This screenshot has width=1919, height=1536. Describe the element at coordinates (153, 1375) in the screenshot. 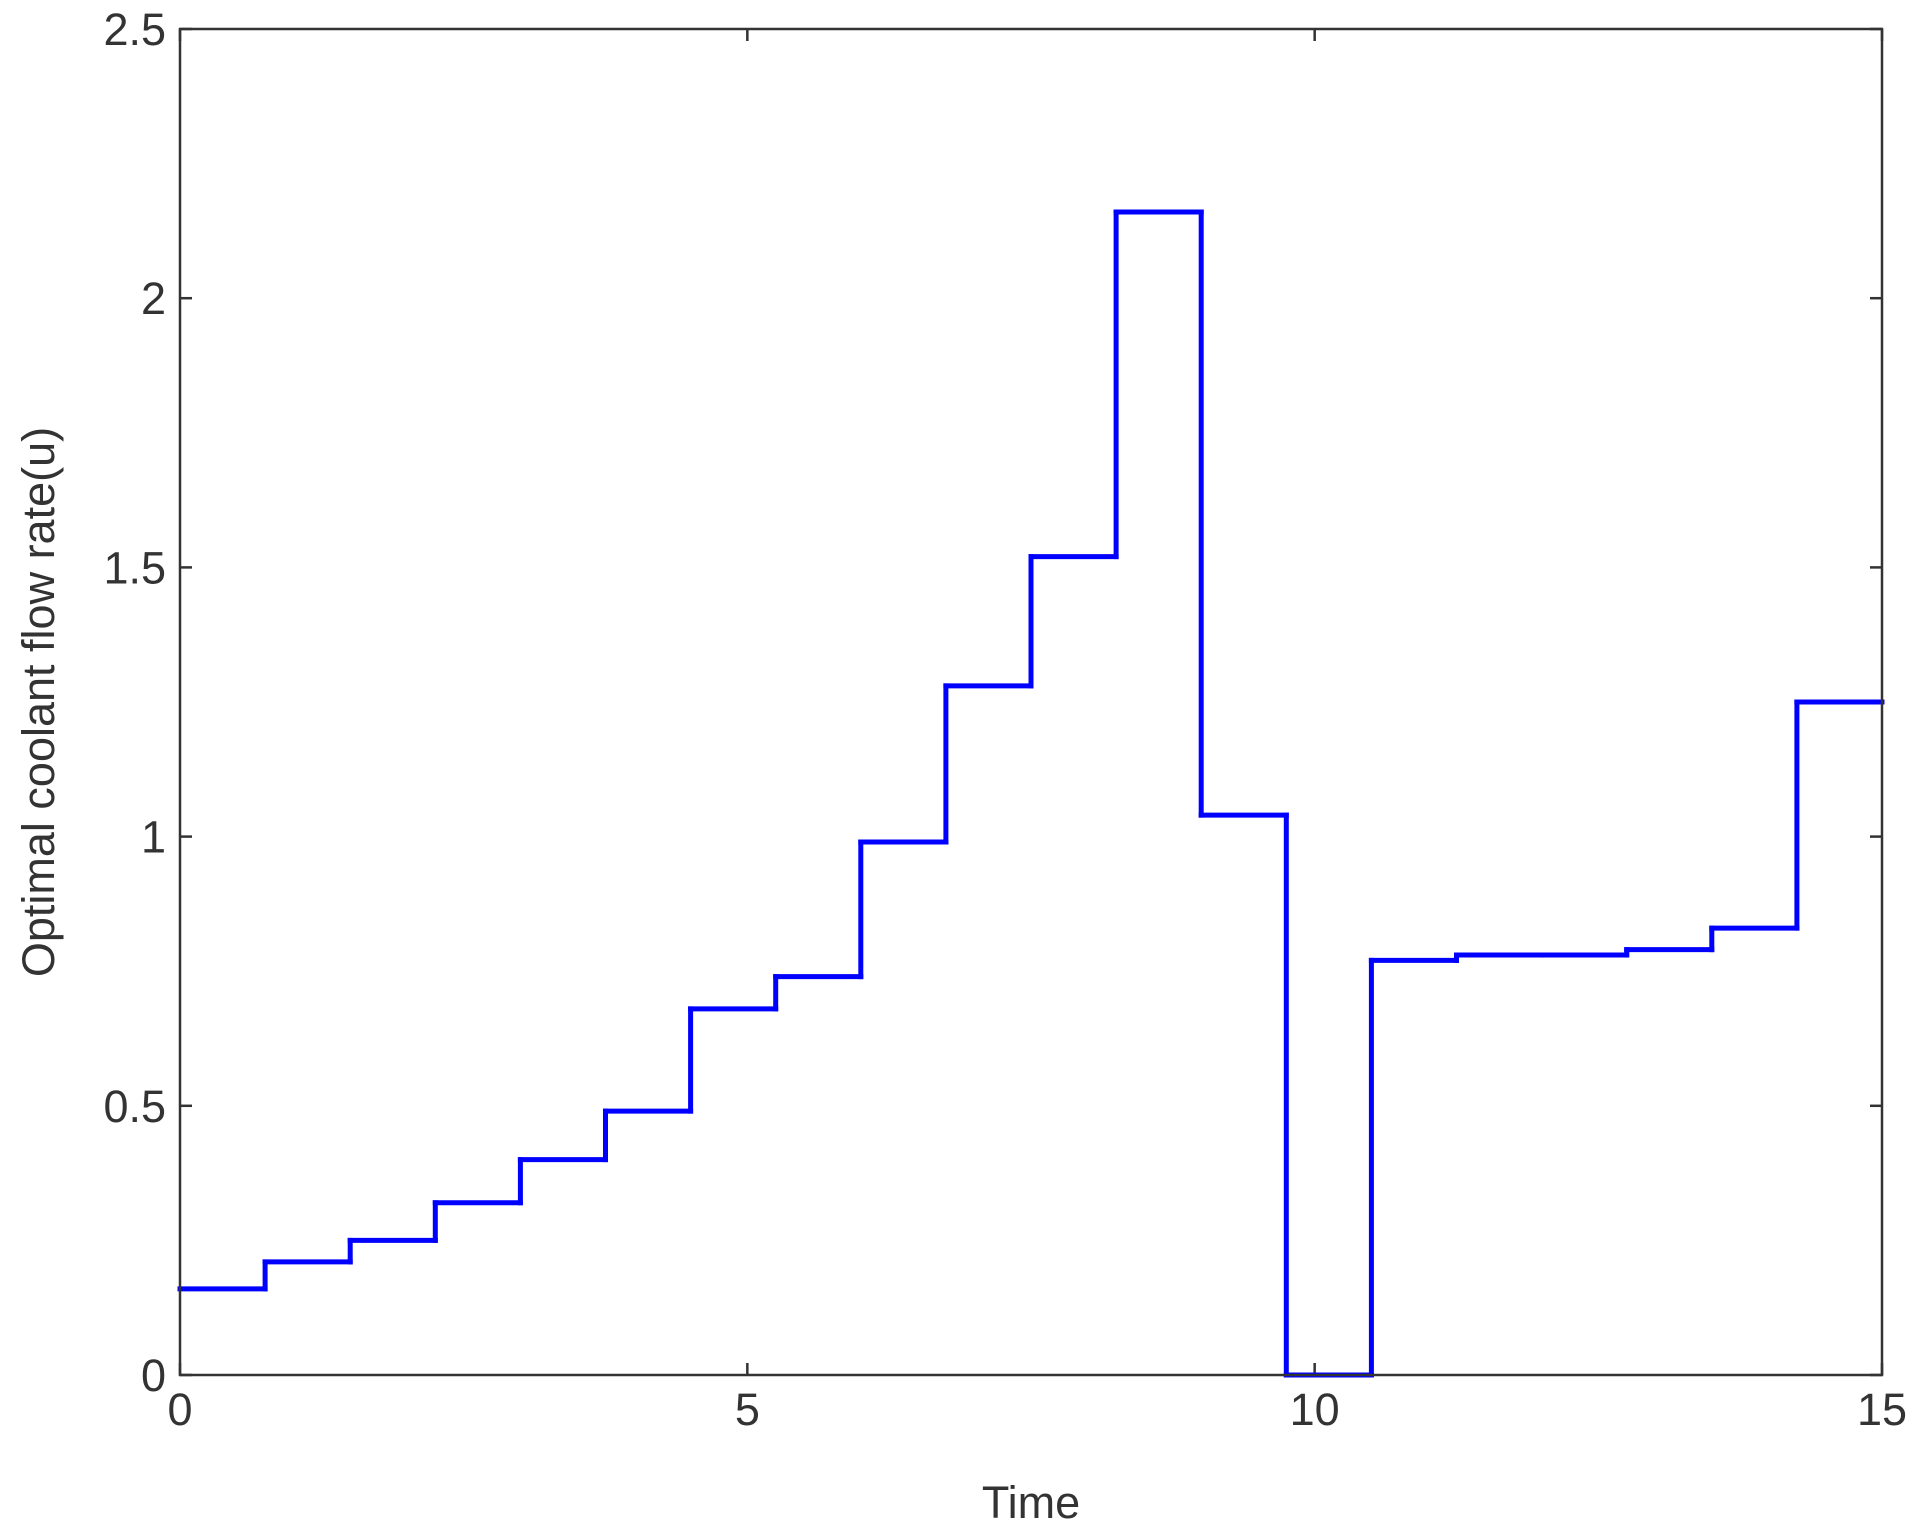

I see `y-tick-label: 0` at that location.